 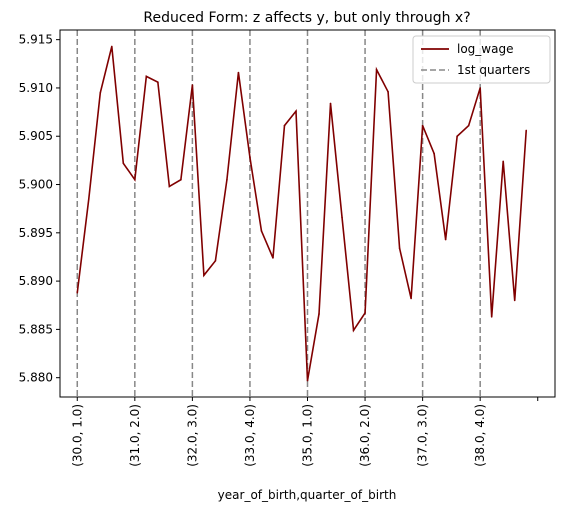 What do you see at coordinates (36, 88) in the screenshot?
I see `y-tick-label: 5.910` at bounding box center [36, 88].